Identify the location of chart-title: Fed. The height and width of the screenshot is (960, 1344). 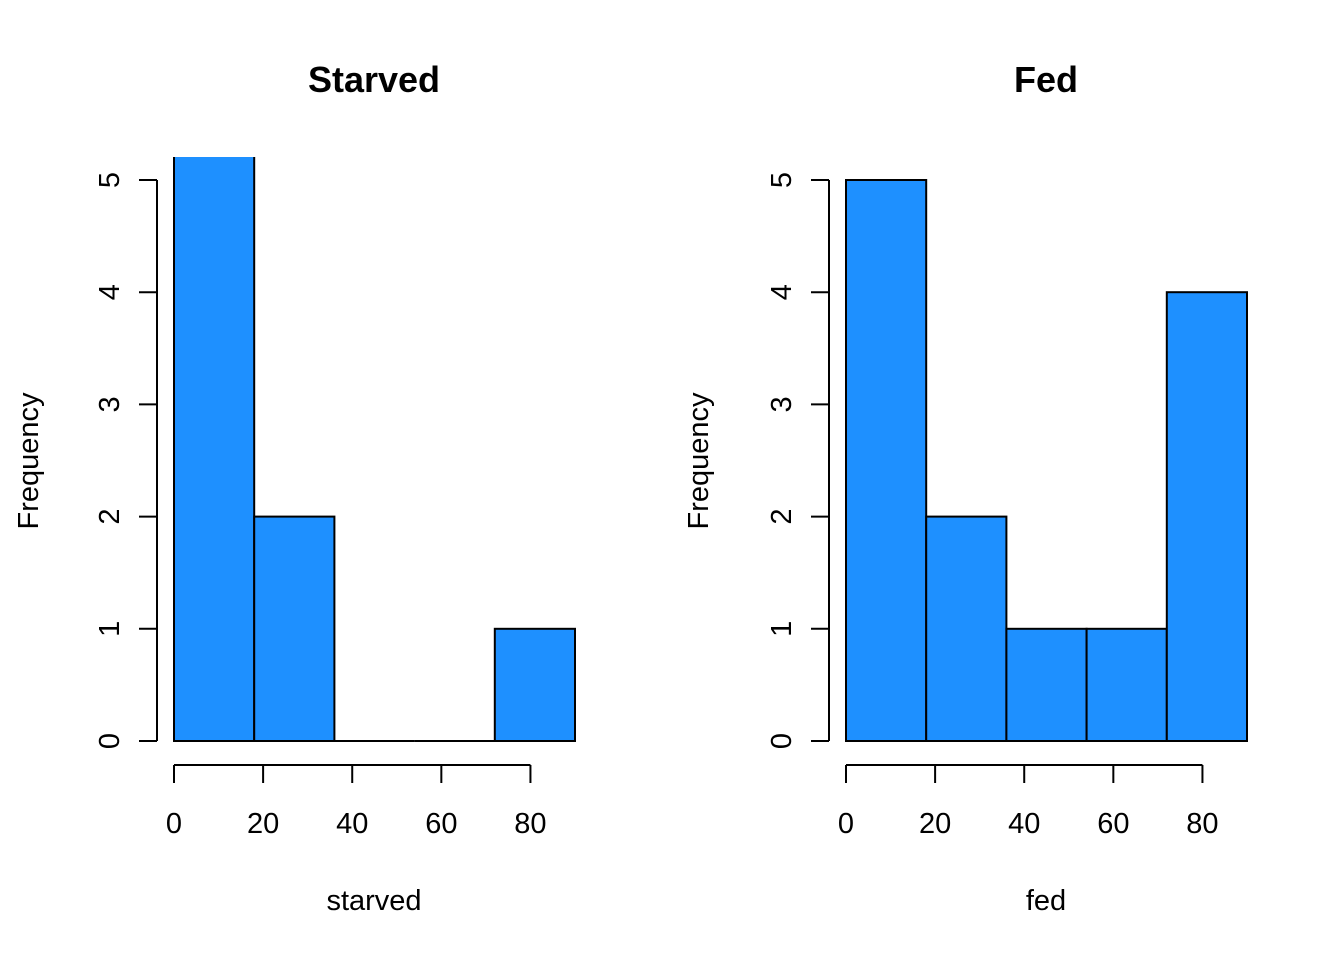
(1046, 79).